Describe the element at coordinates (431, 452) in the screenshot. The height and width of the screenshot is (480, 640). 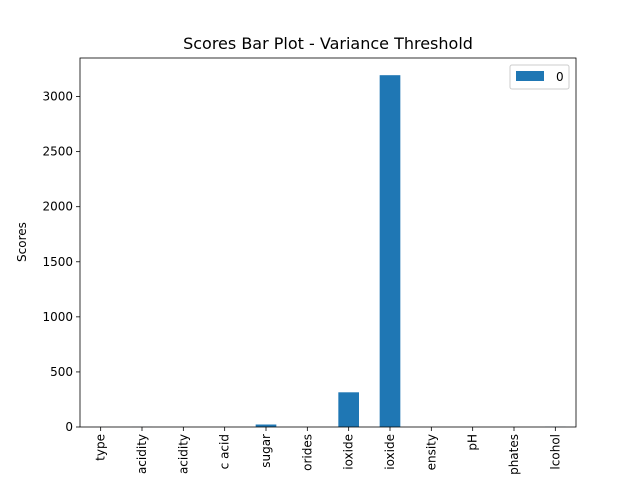
I see `x-tick-label: ensity` at that location.